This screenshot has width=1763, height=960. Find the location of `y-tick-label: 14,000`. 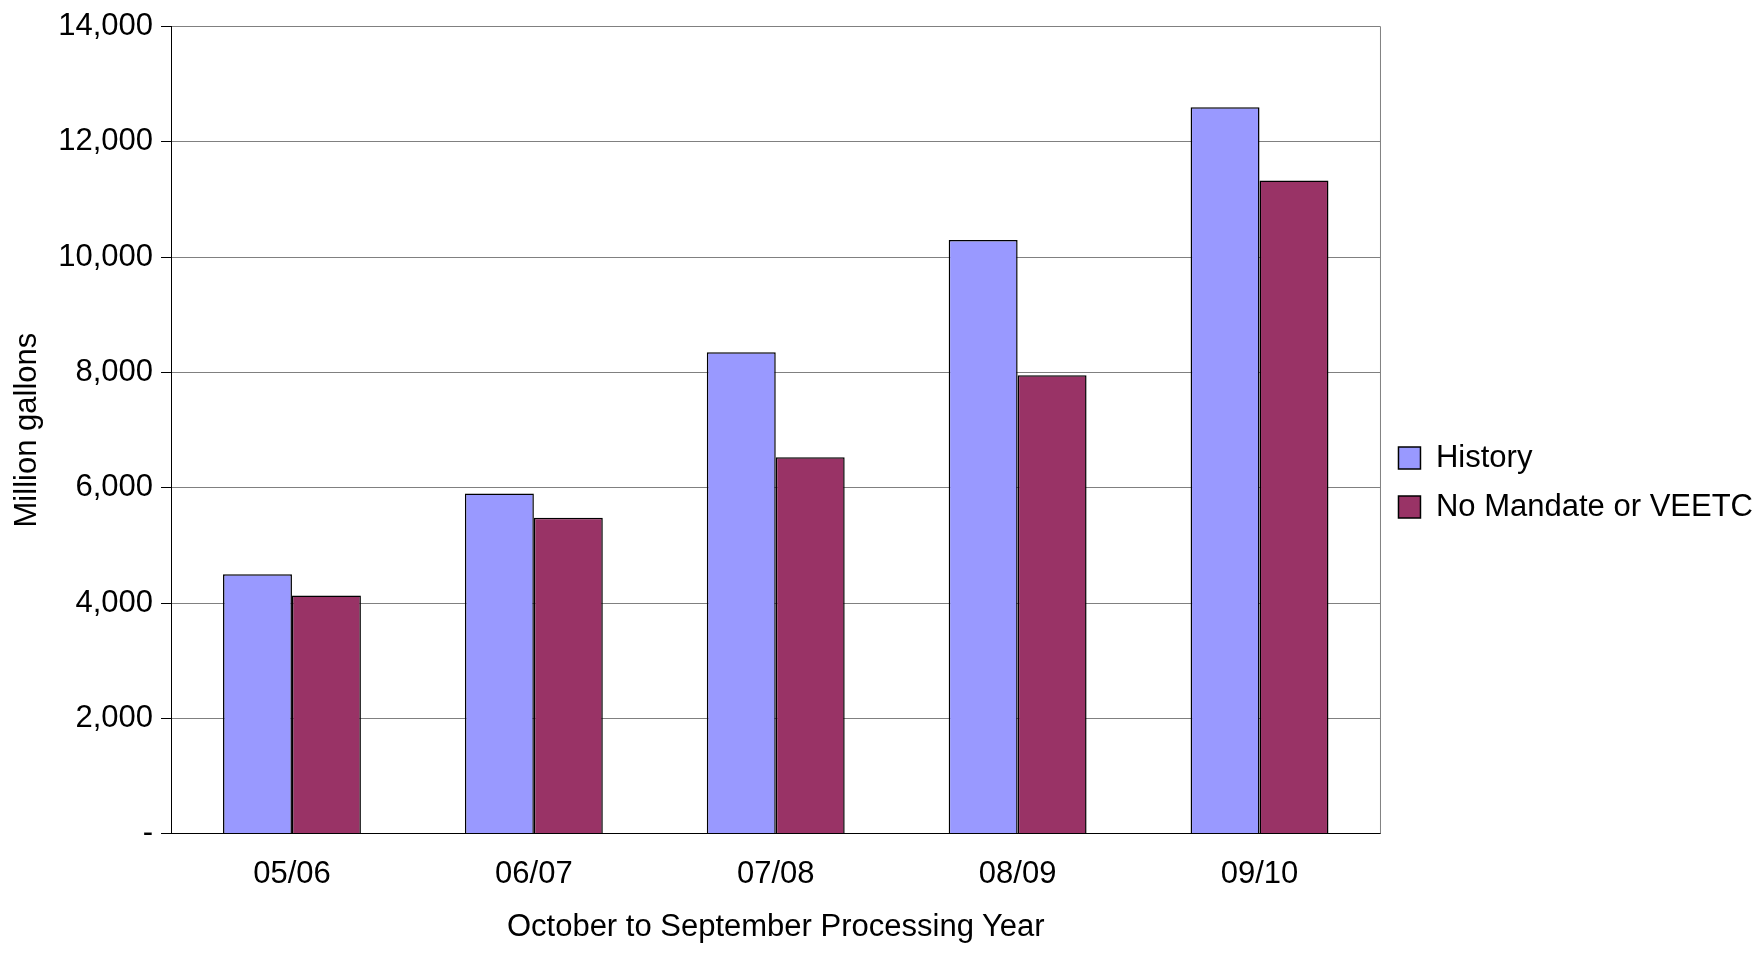

y-tick-label: 14,000 is located at coordinates (106, 25).